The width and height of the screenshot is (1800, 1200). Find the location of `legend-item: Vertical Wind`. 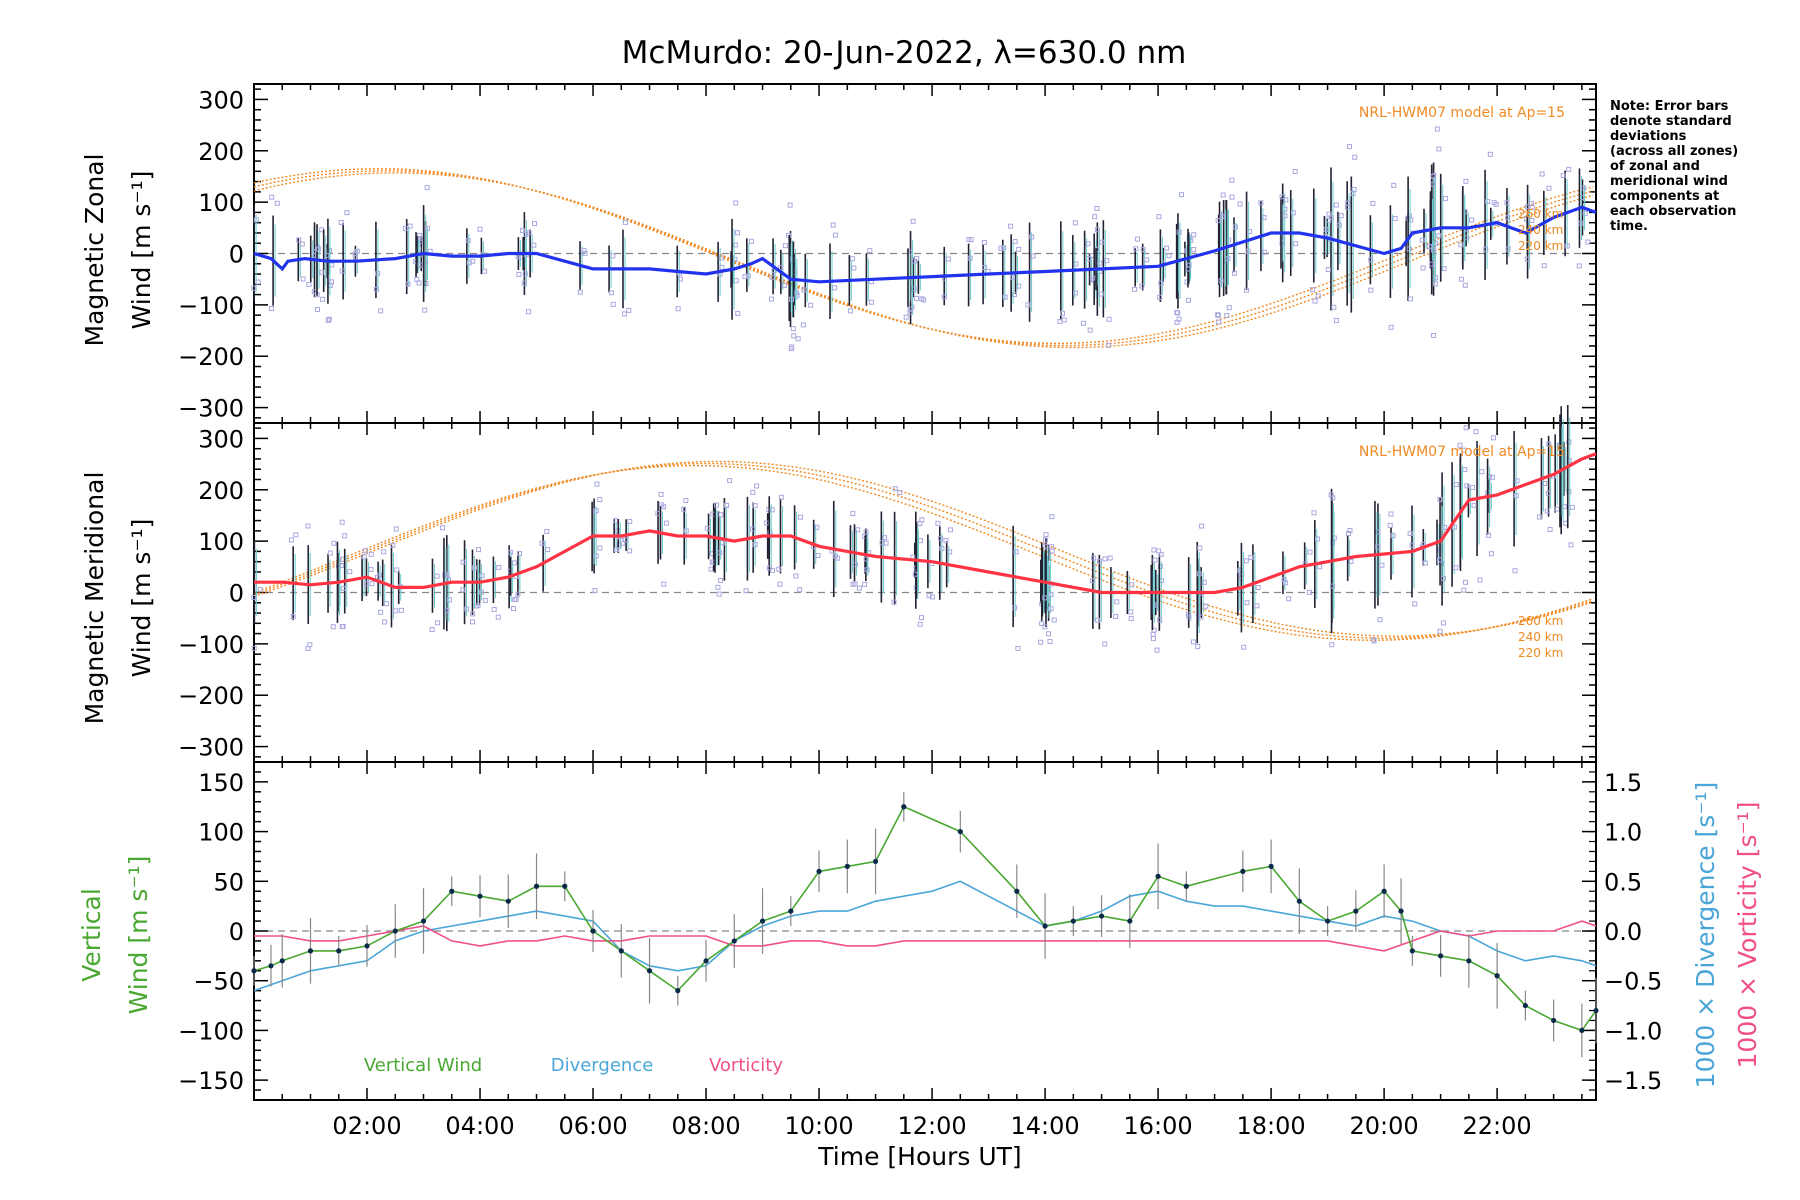

legend-item: Vertical Wind is located at coordinates (423, 1065).